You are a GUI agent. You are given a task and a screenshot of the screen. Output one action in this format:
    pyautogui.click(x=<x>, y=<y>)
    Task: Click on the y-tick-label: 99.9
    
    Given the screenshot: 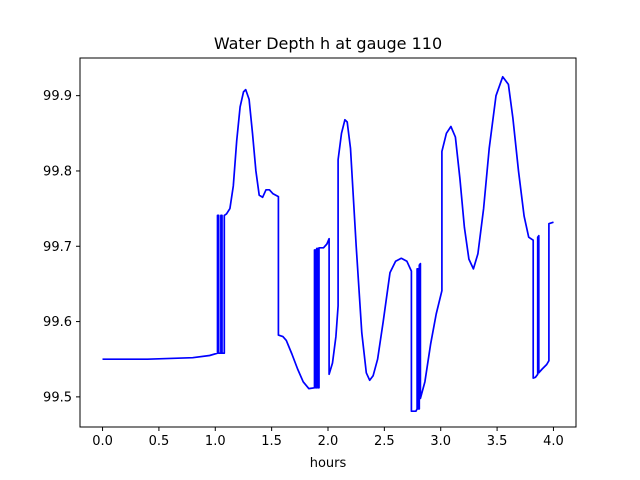 What is the action you would take?
    pyautogui.click(x=57, y=96)
    